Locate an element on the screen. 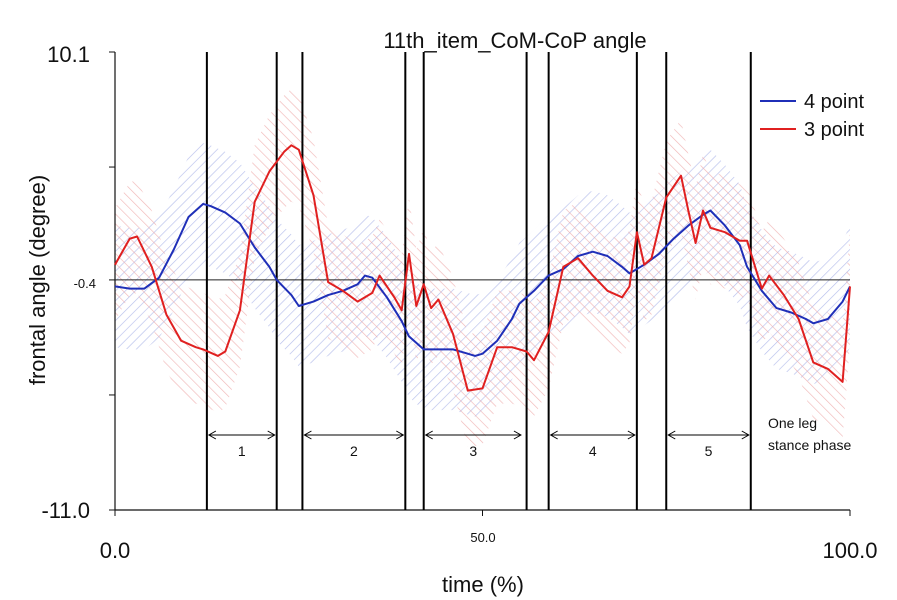 This screenshot has width=897, height=600. phase-label-5: 5 is located at coordinates (709, 451).